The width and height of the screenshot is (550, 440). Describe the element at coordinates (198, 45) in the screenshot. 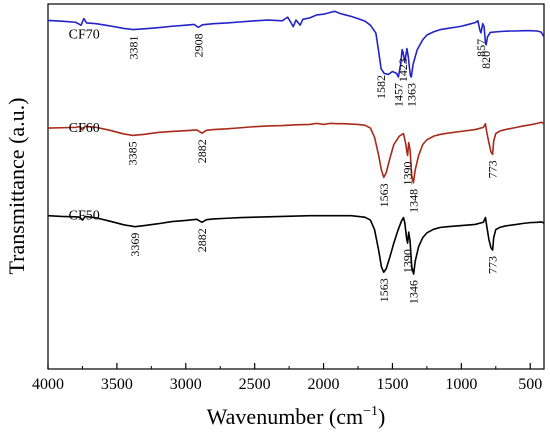

I see `peak-label-cf70-2908: 2908` at that location.